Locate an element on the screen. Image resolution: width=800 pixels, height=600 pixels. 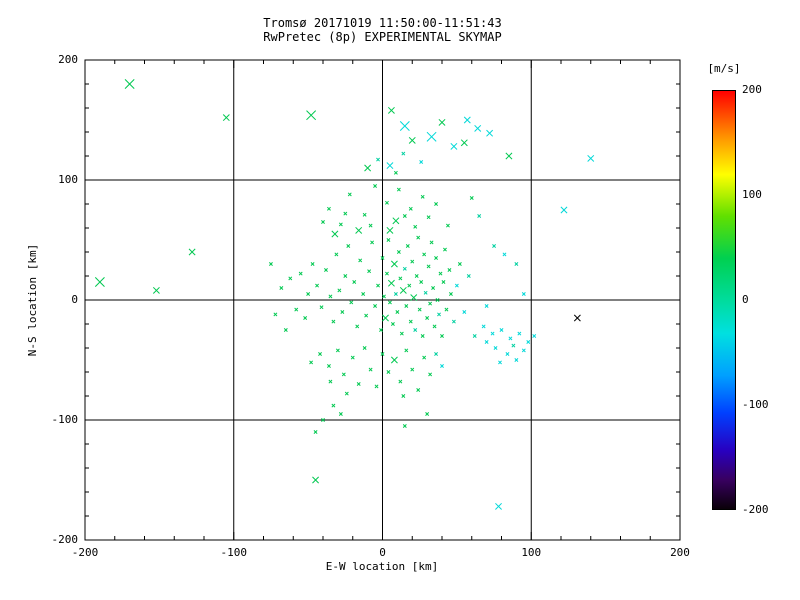
chart-title: Tromsø 20171019 11:50:00-11:51:43 is located at coordinates (382, 23).